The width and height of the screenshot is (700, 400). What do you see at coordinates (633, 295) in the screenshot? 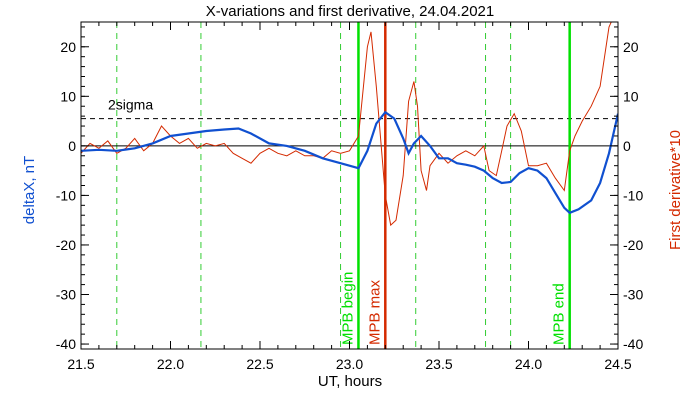
I see `right-tick-label-1: -30` at bounding box center [633, 295].